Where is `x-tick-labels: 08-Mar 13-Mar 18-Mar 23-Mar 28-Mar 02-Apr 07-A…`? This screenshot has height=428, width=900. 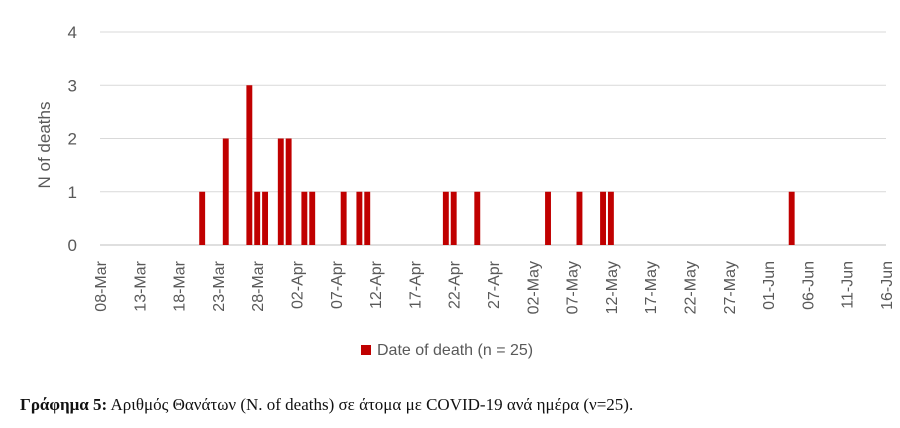
x-tick-labels: 08-Mar 13-Mar 18-Mar 23-Mar 28-Mar 02-Apr 07-A… is located at coordinates (494, 287).